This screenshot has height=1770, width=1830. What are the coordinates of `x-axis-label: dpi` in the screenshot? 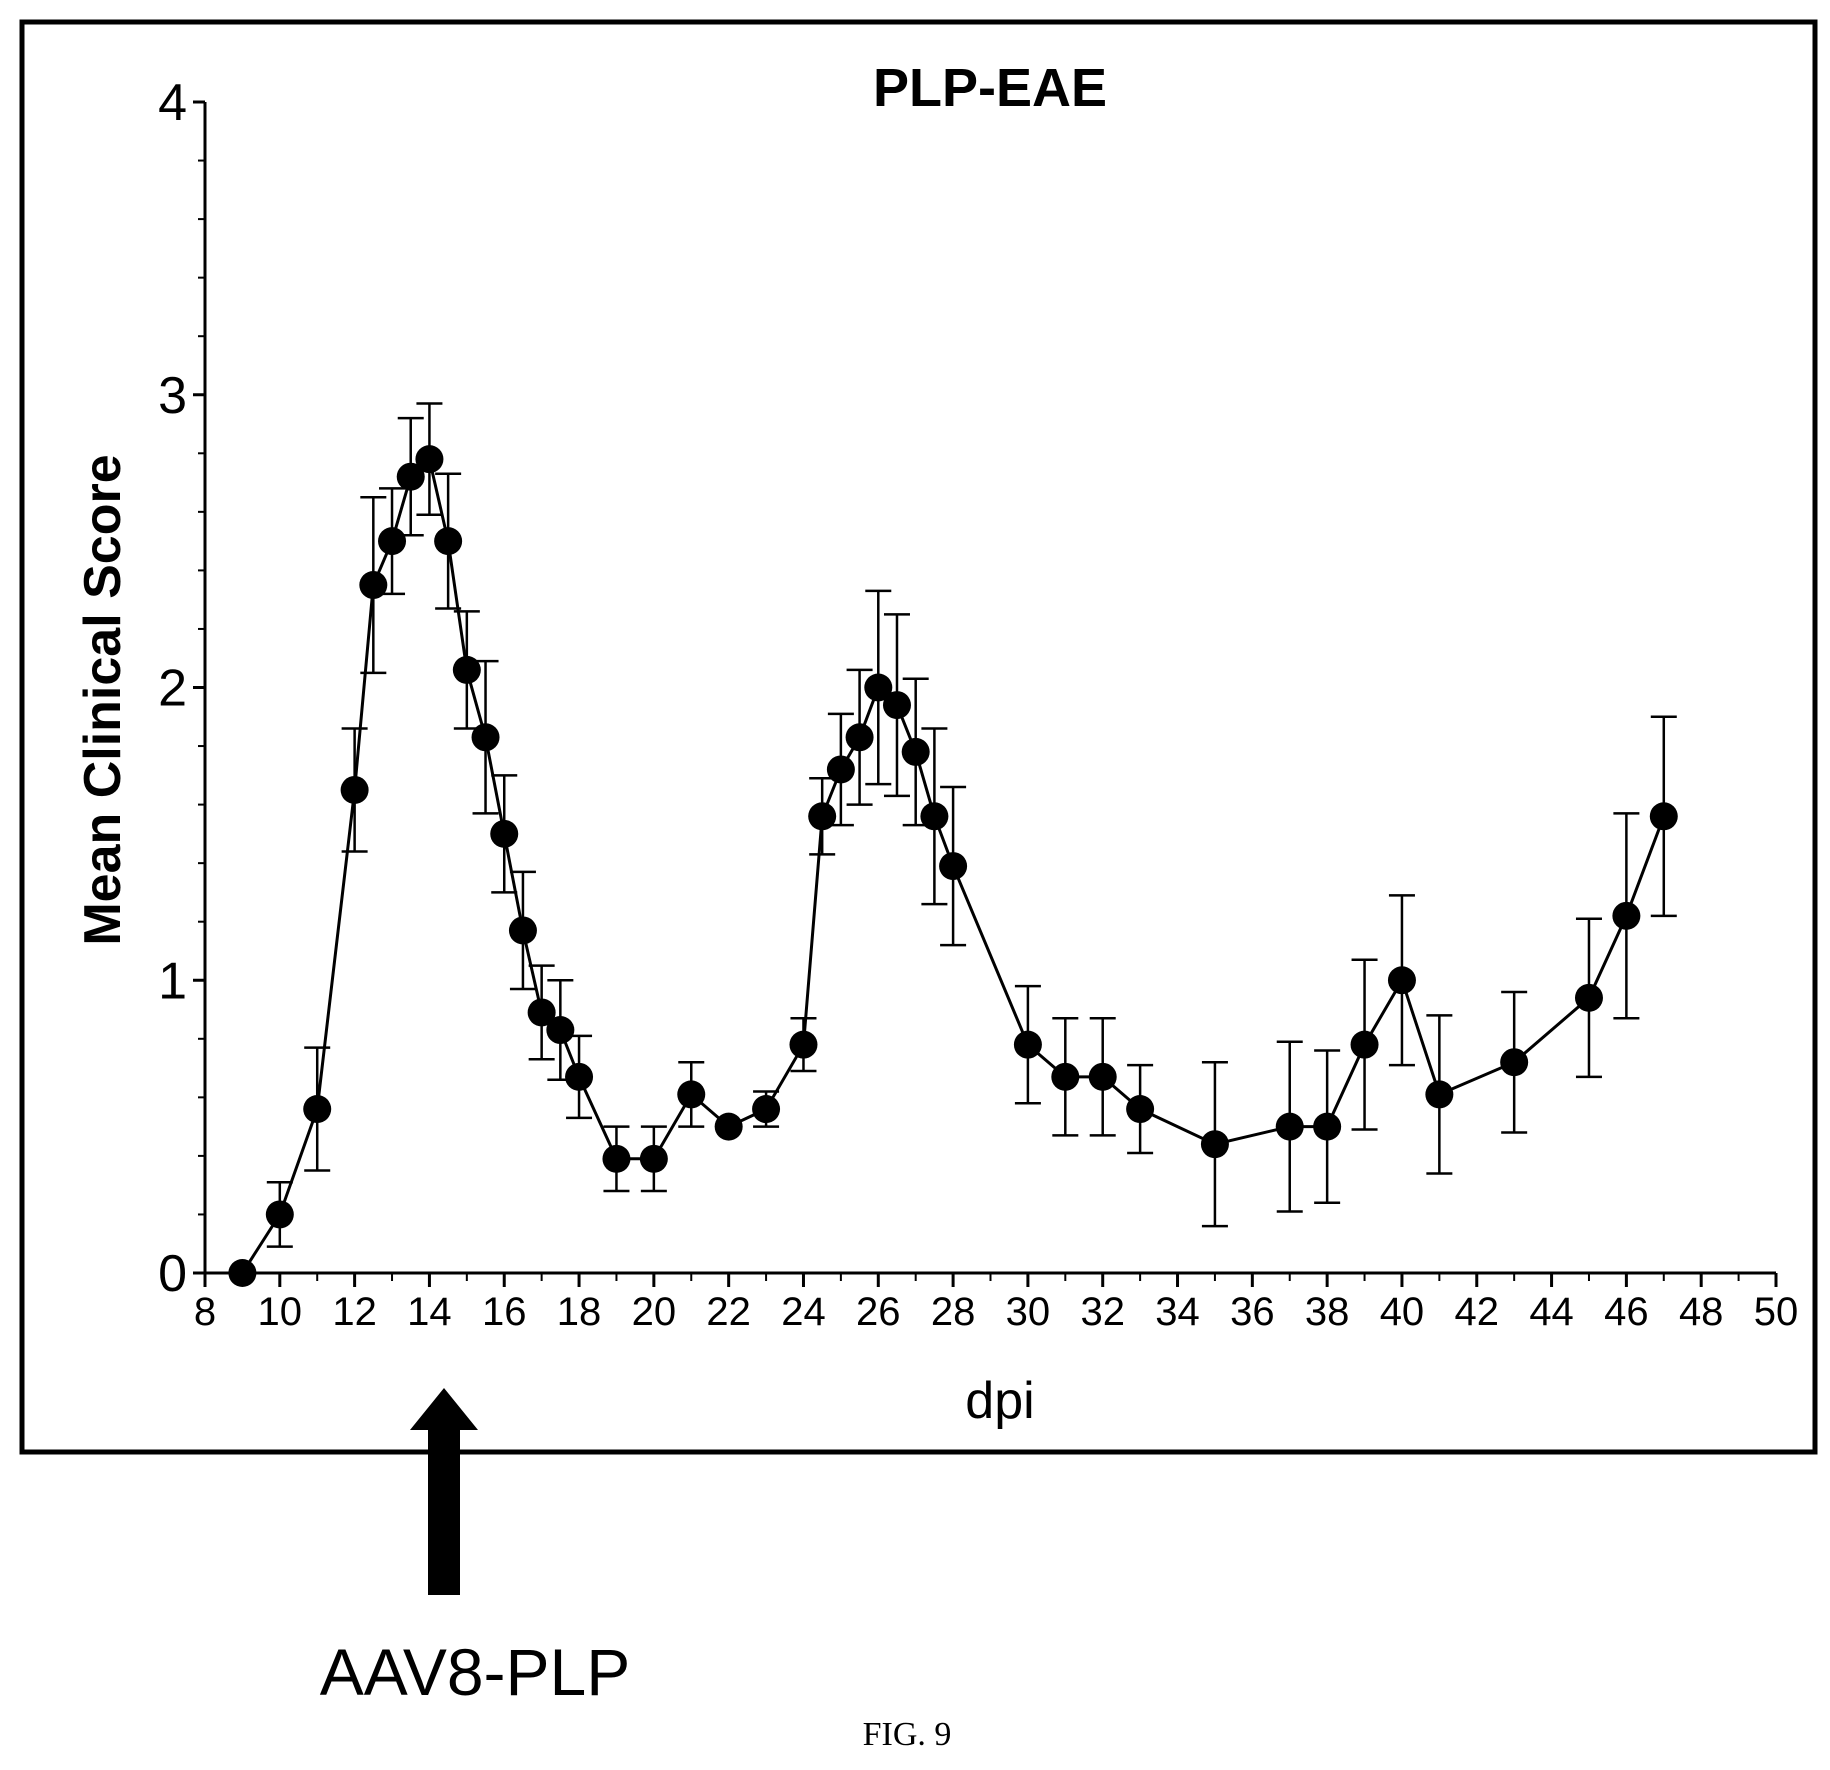 It's located at (999, 1401).